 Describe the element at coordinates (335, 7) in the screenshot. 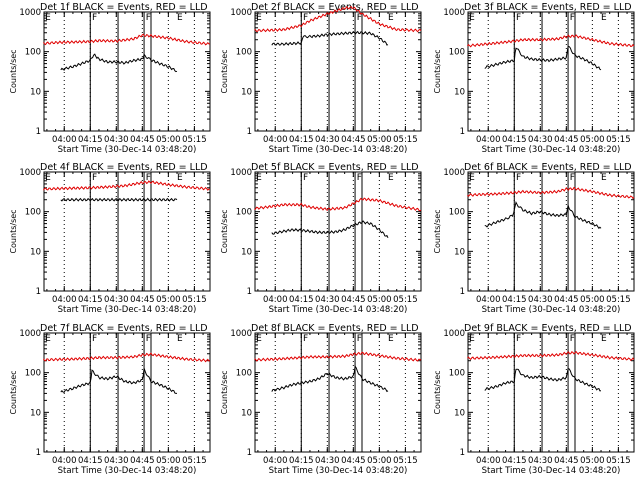

I see `panel-title: Det 2f BLACK = Events, RED = LLD` at that location.